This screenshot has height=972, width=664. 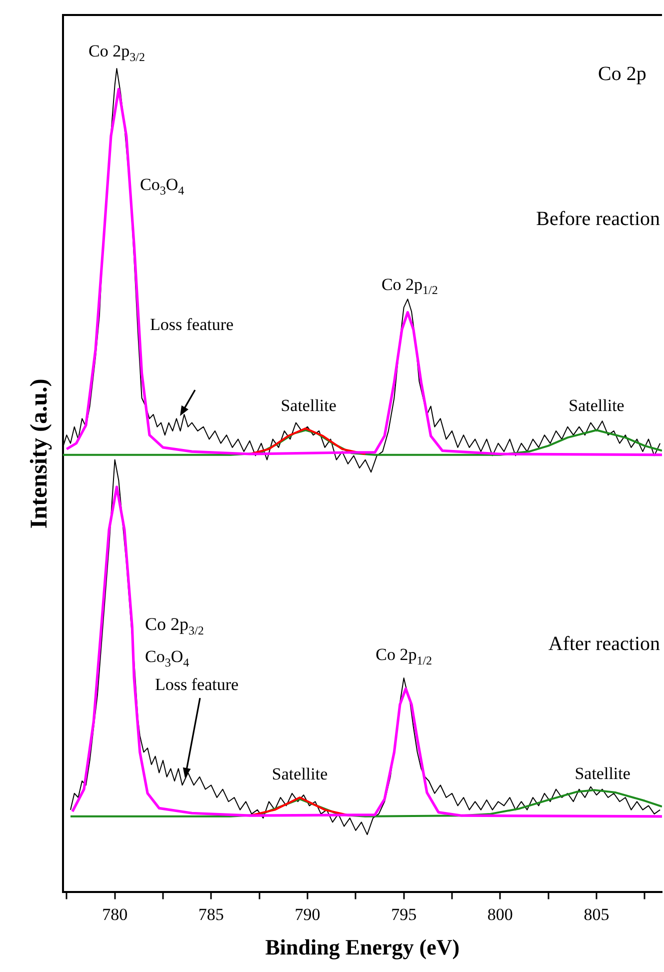 I want to click on annotation: After reaction, so click(x=604, y=644).